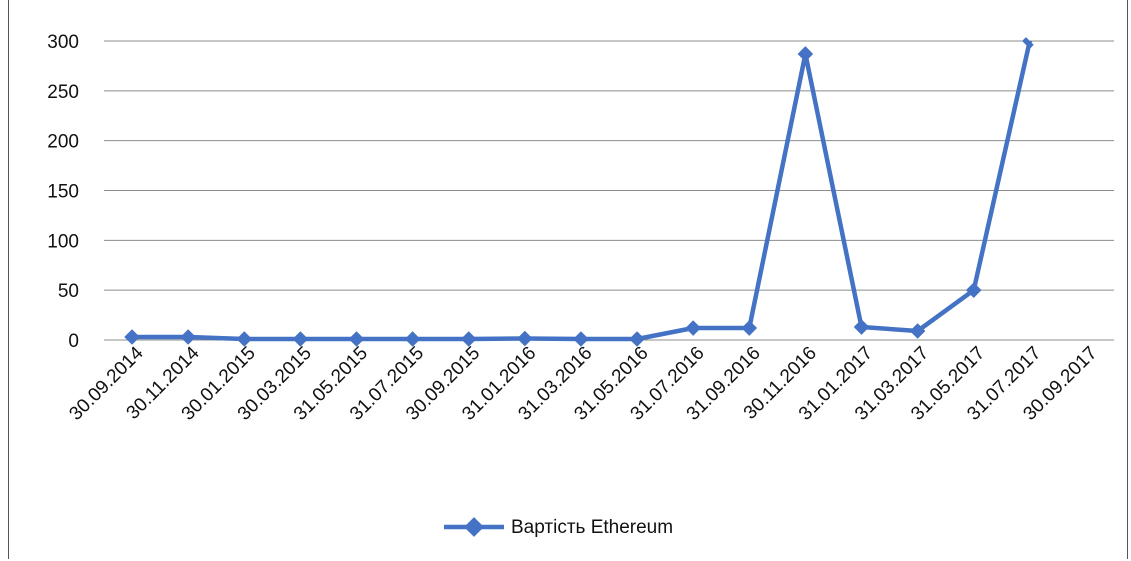 Image resolution: width=1131 pixels, height=561 pixels. What do you see at coordinates (592, 527) in the screenshot?
I see `legend-series-label: Вартість Ethereum` at bounding box center [592, 527].